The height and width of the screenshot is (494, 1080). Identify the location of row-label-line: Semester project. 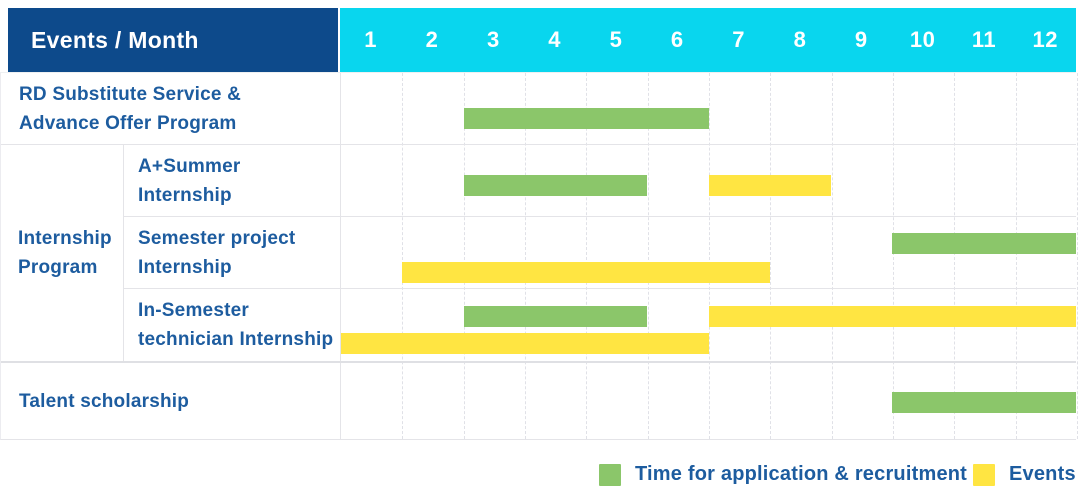
(217, 238).